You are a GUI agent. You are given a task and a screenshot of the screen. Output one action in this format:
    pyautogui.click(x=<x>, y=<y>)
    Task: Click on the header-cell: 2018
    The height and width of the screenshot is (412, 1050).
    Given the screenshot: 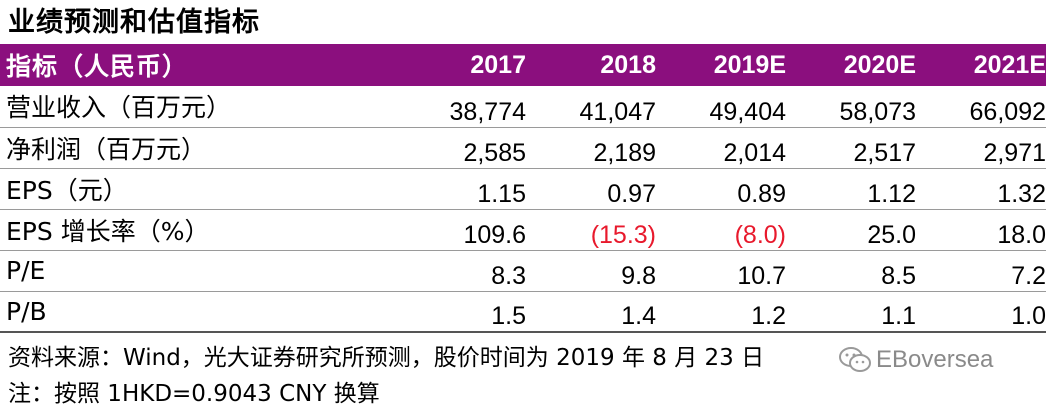 What is the action you would take?
    pyautogui.click(x=628, y=64)
    